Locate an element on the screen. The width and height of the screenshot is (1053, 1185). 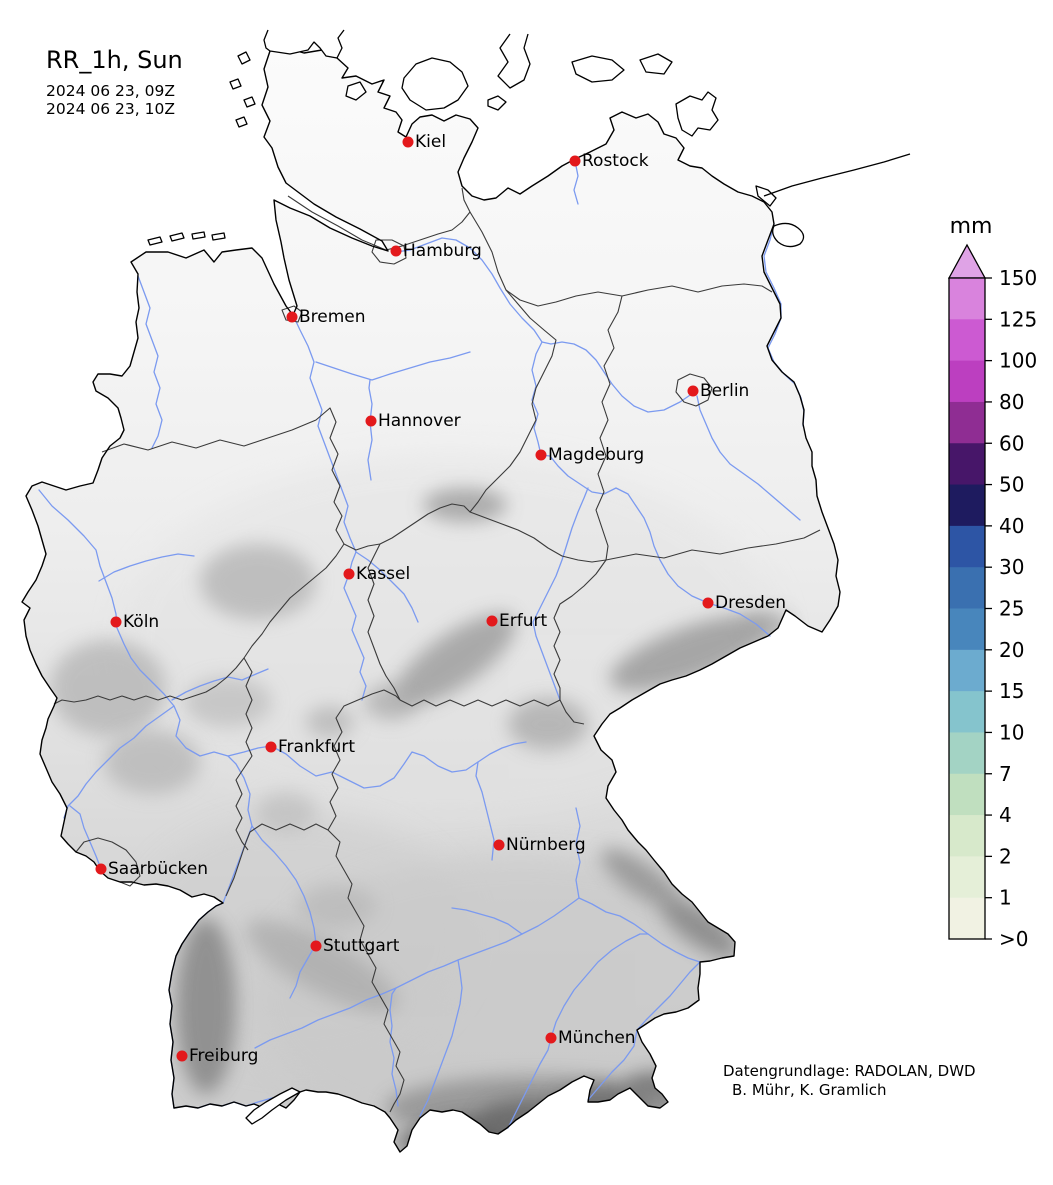
colorbar-tick-label: 80 is located at coordinates (1011, 402).